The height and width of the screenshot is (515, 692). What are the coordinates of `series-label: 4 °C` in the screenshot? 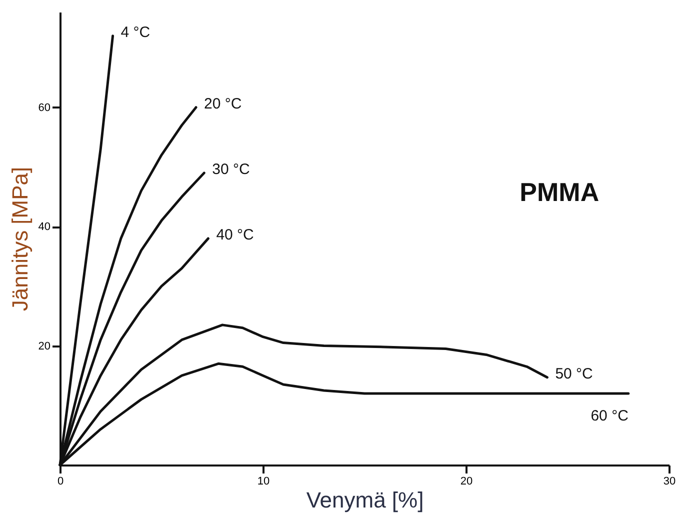 It's located at (135, 32).